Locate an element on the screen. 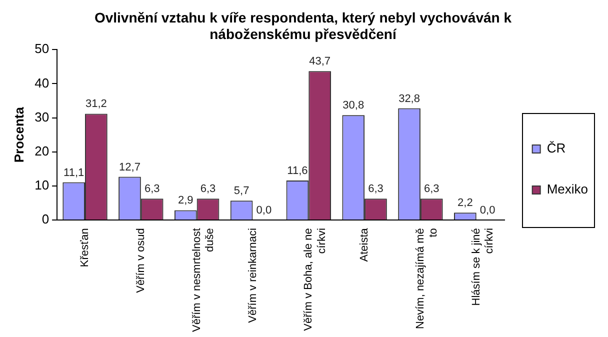 This screenshot has height=337, width=608. data-label: 5,7 is located at coordinates (242, 191).